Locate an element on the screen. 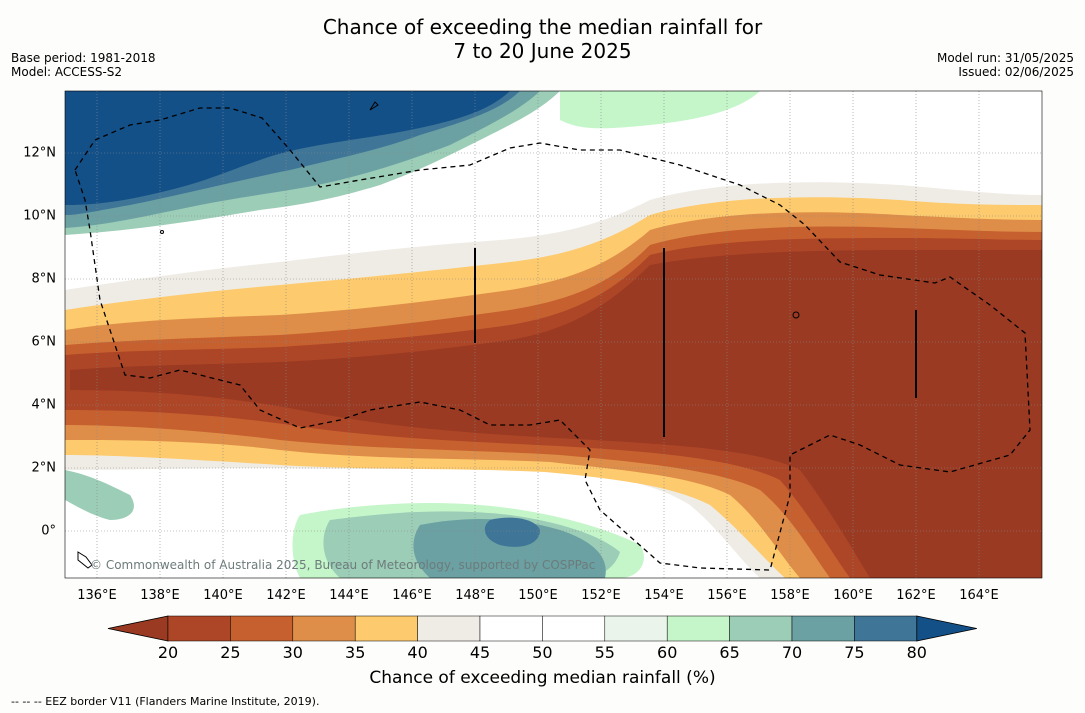 The height and width of the screenshot is (713, 1085). meta-right: Model run: 31/05/2025 Issued: 02/06/2025 is located at coordinates (1005, 65).